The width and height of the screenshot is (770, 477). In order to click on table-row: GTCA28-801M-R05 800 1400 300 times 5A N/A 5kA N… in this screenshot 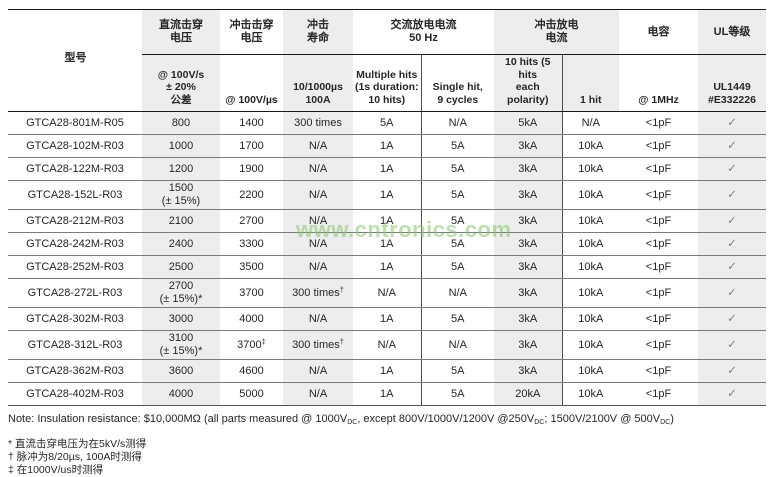, I will do `click(387, 123)`.